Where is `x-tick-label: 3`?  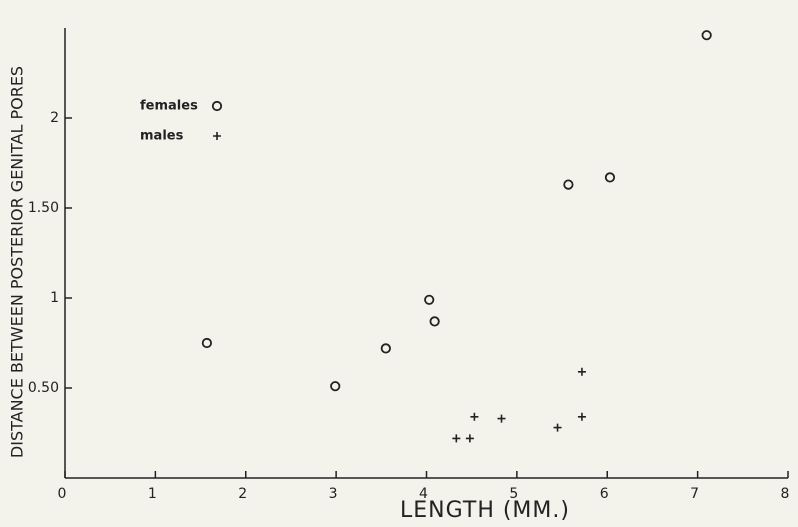 x-tick-label: 3 is located at coordinates (333, 494).